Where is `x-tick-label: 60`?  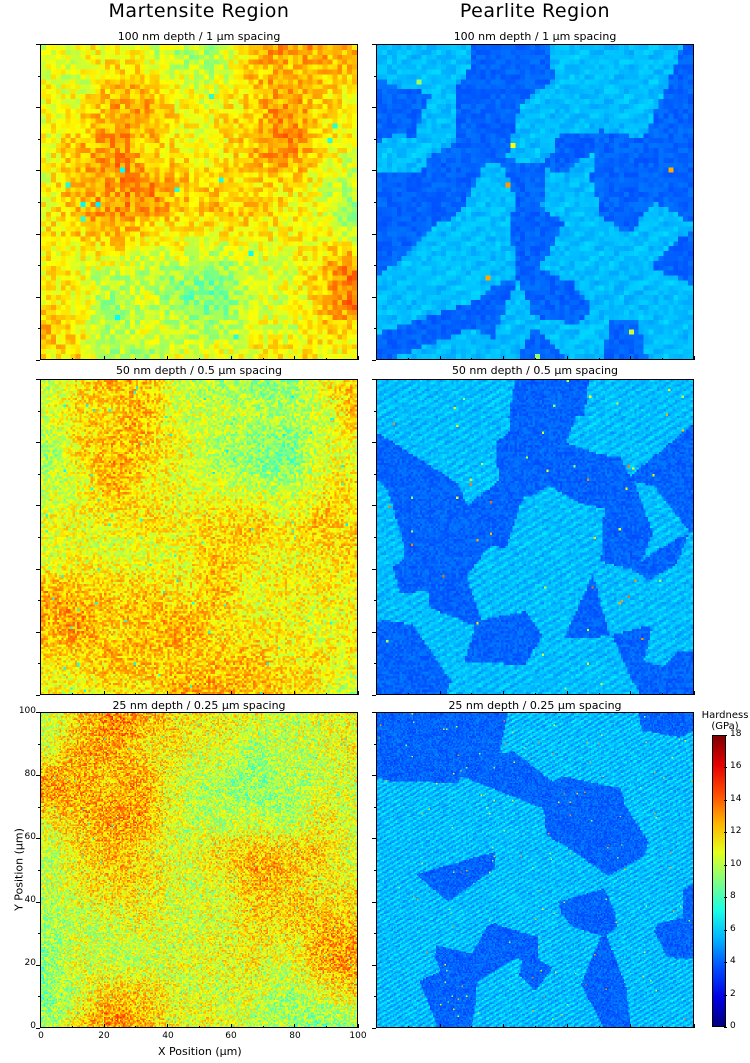 x-tick-label: 60 is located at coordinates (231, 1036).